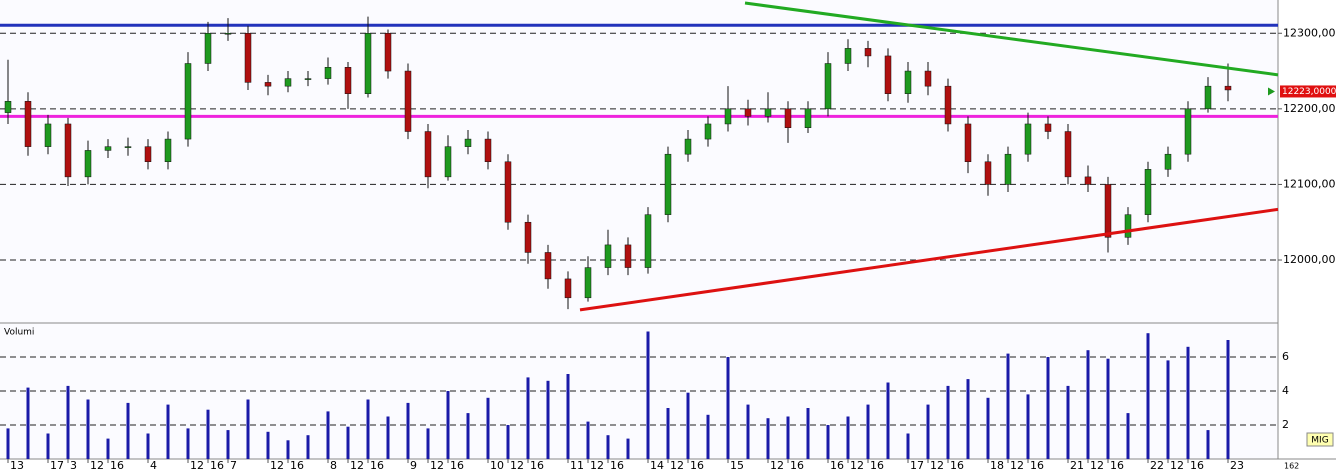 Image resolution: width=1336 pixels, height=473 pixels. What do you see at coordinates (657, 465) in the screenshot?
I see `x-tick-label: 14` at bounding box center [657, 465].